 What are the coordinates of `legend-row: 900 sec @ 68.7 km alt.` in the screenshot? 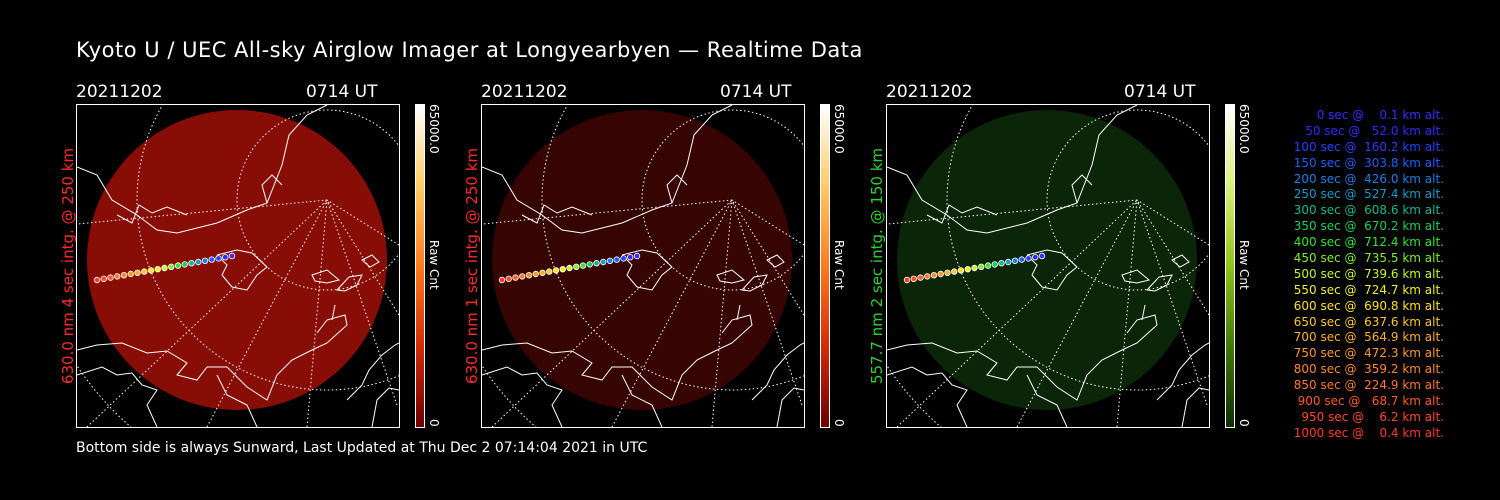 It's located at (1370, 401).